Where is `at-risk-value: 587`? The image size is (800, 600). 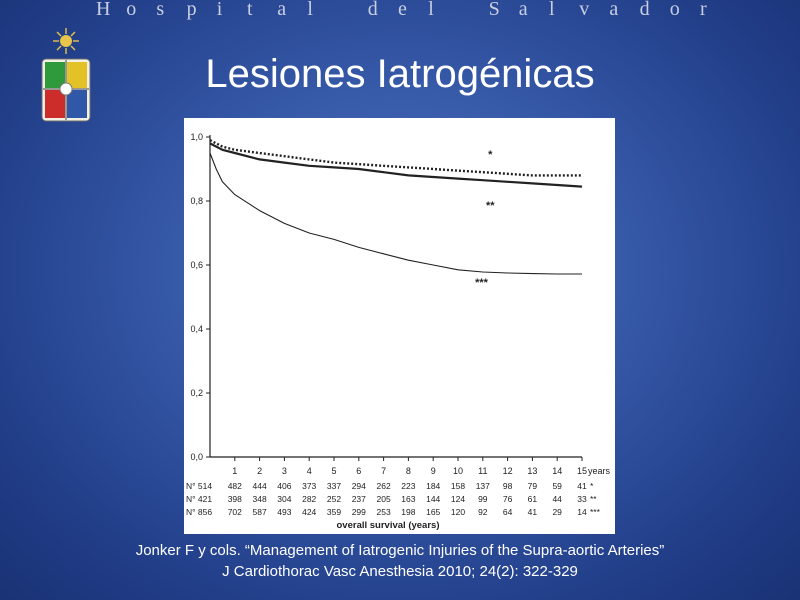 at-risk-value: 587 is located at coordinates (260, 512).